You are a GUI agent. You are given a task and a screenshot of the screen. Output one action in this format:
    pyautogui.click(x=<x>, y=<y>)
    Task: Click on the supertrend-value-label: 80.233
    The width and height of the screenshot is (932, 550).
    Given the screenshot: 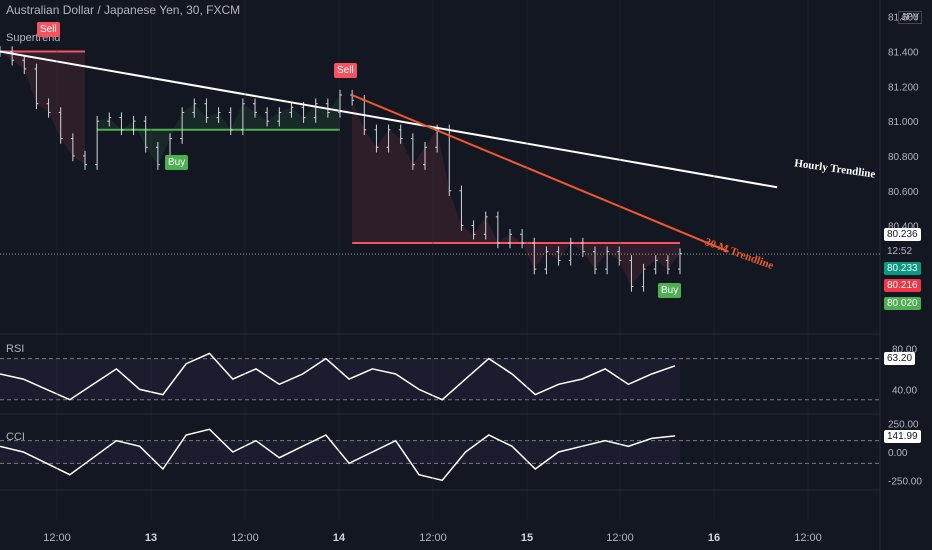 What is the action you would take?
    pyautogui.click(x=902, y=268)
    